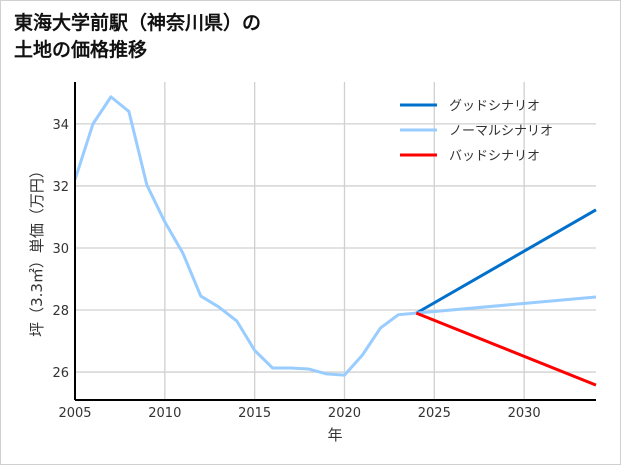  I want to click on legend-label-1: ノーマルシナリオ, so click(501, 131).